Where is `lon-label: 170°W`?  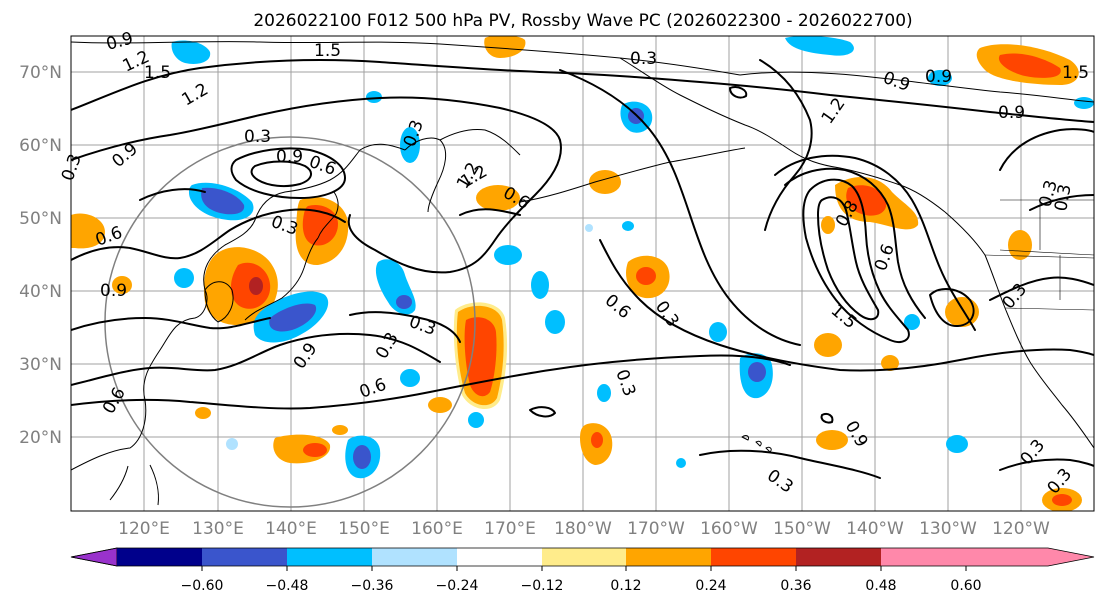
lon-label: 170°W is located at coordinates (656, 529).